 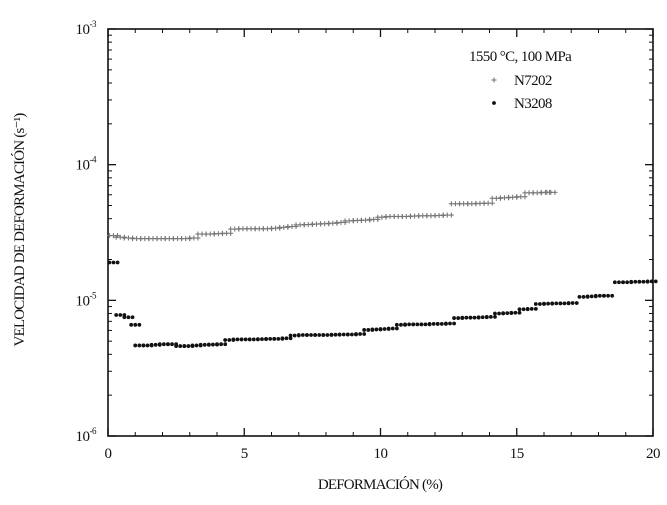 What do you see at coordinates (653, 454) in the screenshot?
I see `x-tick-label: 20` at bounding box center [653, 454].